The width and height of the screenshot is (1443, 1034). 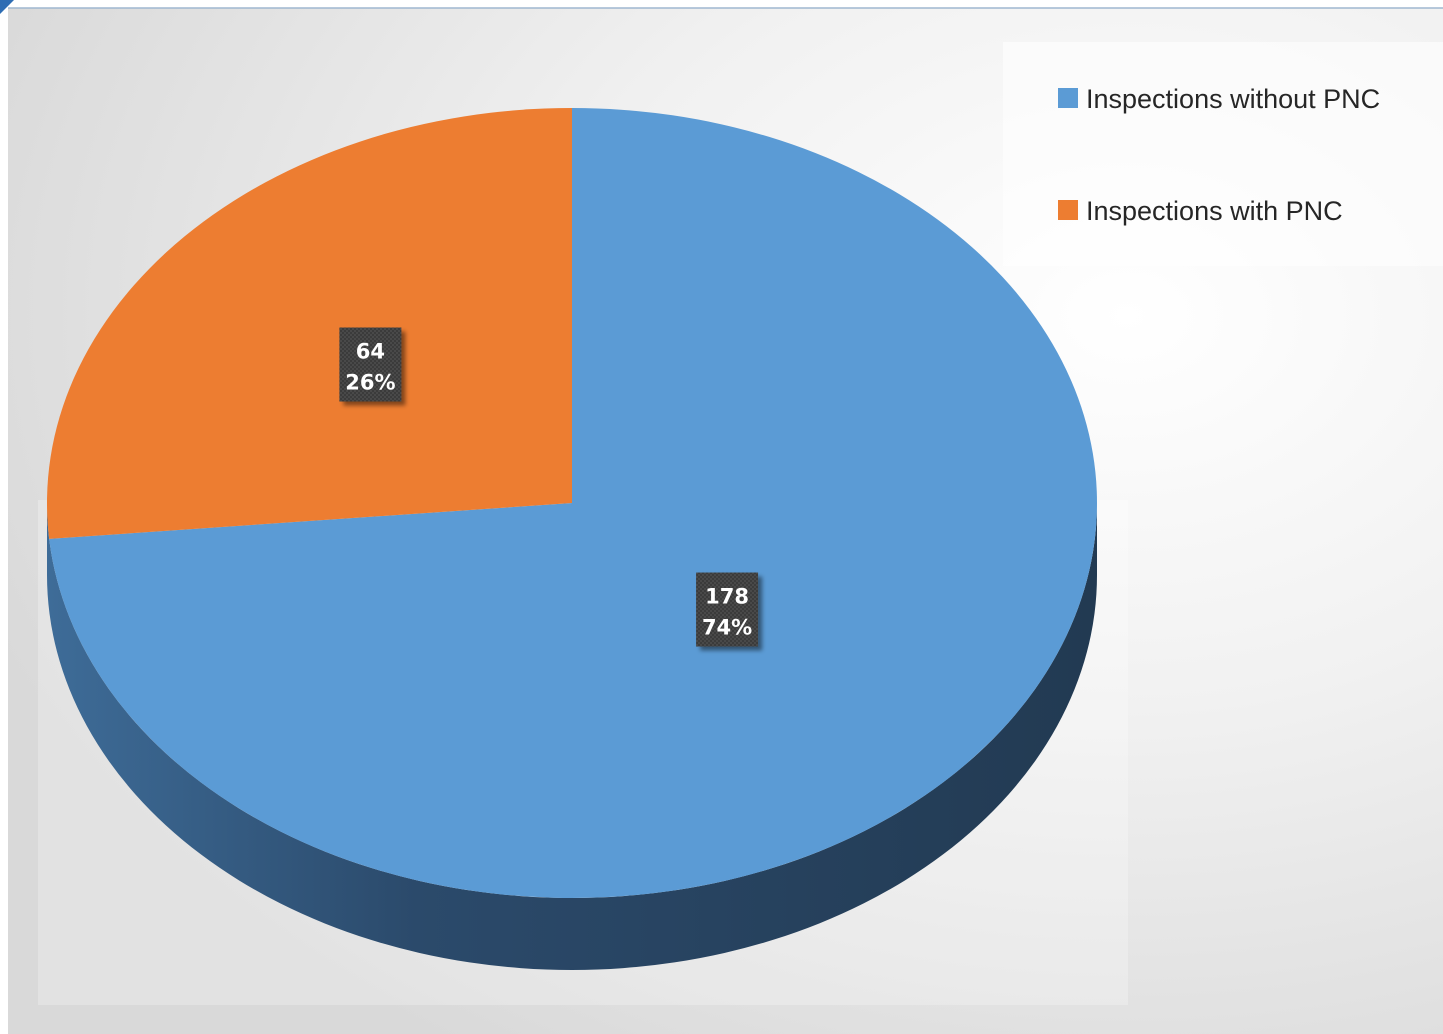 I want to click on legend-box, so click(x=1223, y=154).